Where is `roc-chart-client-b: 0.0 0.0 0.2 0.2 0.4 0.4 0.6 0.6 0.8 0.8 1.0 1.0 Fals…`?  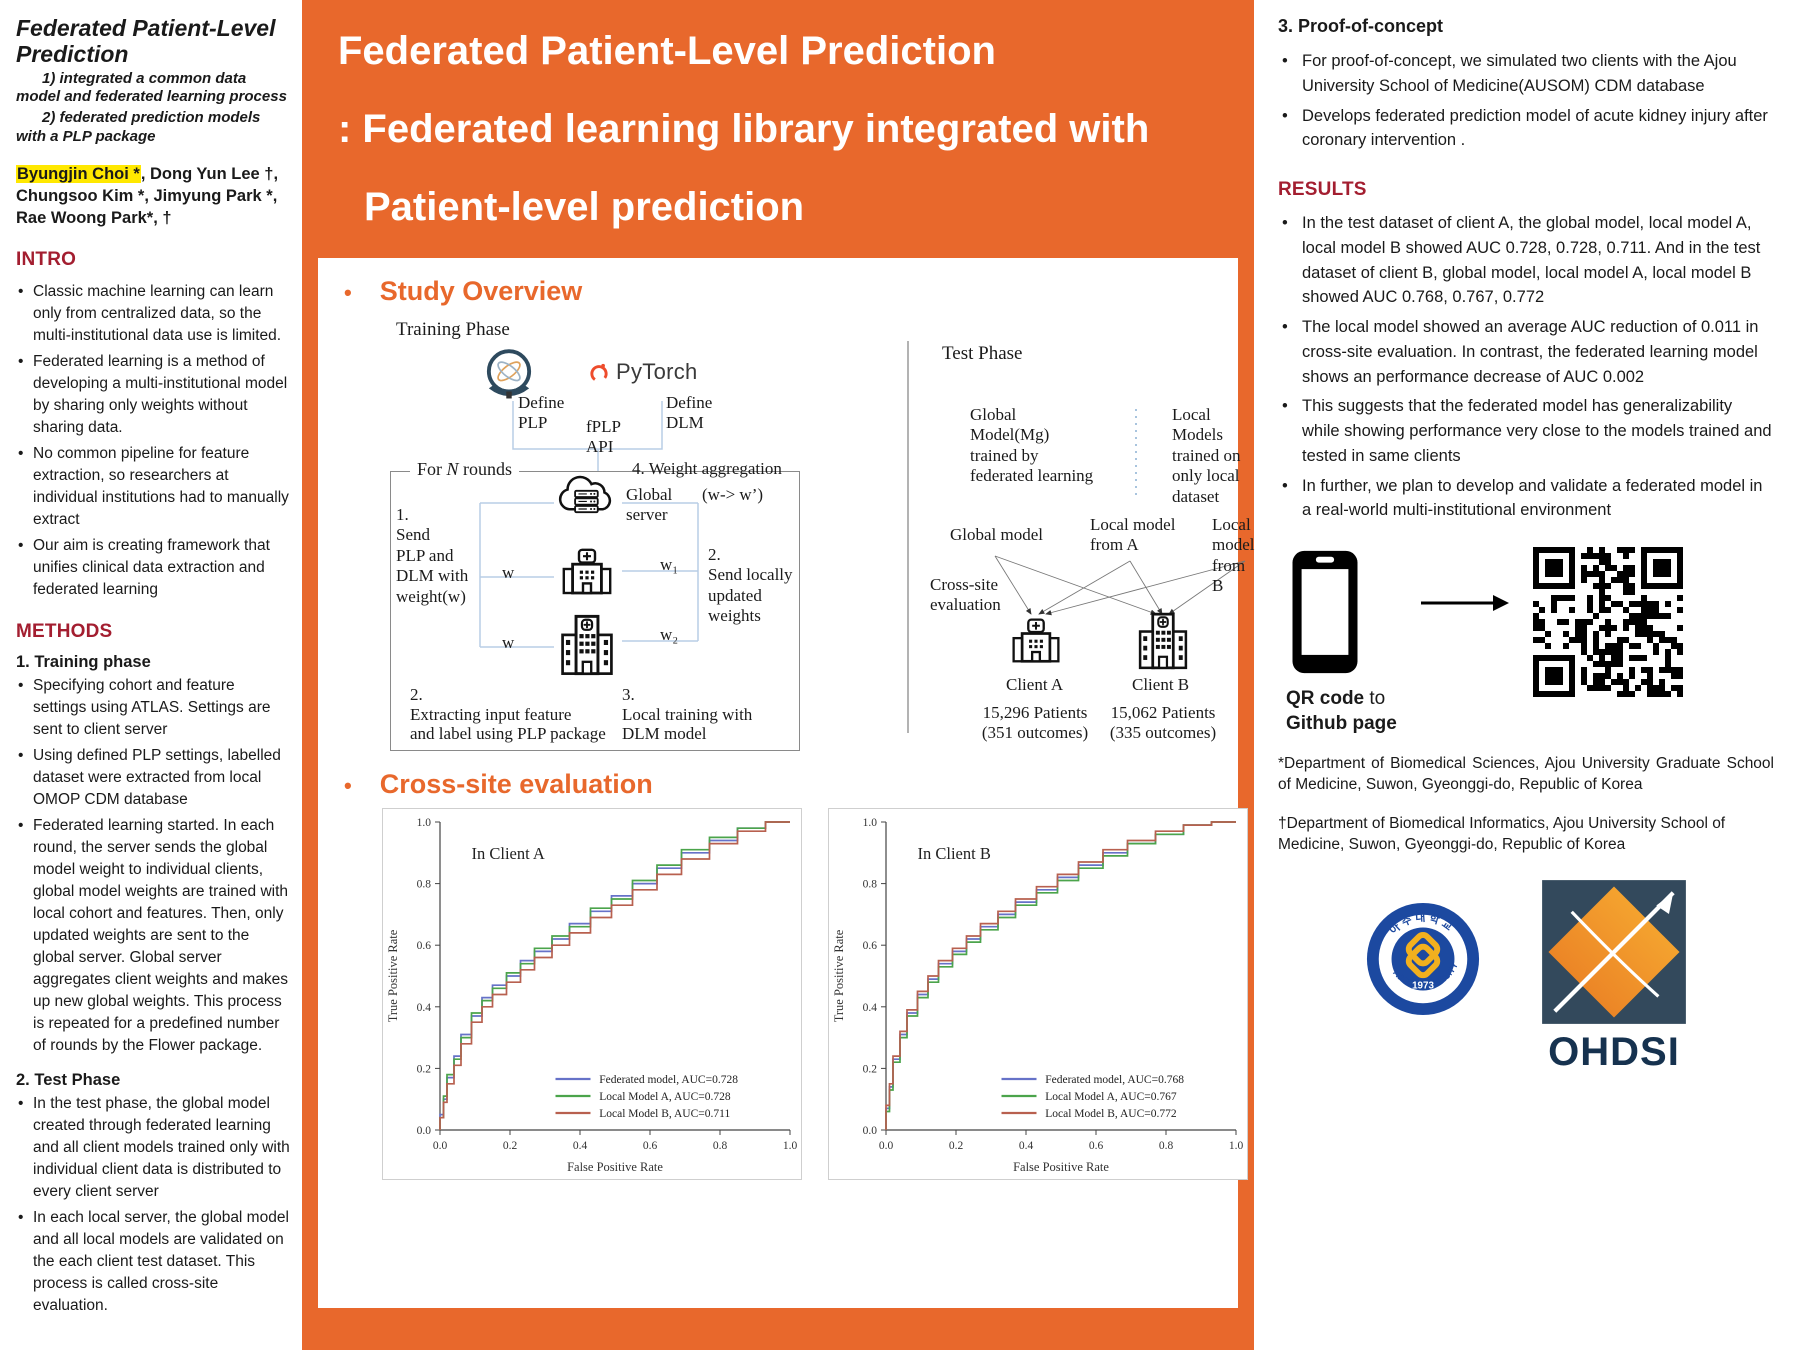 roc-chart-client-b: 0.0 0.0 0.2 0.2 0.4 0.4 0.6 0.6 0.8 0.8 1.0 1.0 Fals… is located at coordinates (1038, 994).